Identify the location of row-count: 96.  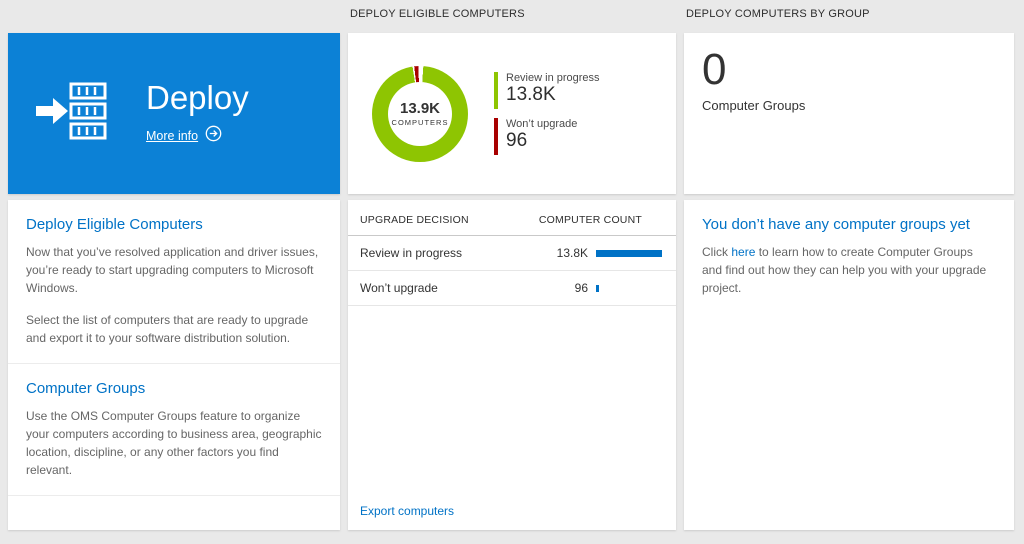
(581, 288).